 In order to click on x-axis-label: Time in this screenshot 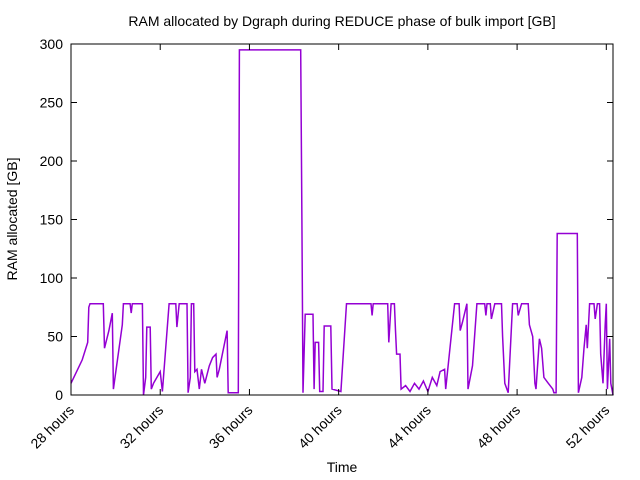, I will do `click(342, 467)`.